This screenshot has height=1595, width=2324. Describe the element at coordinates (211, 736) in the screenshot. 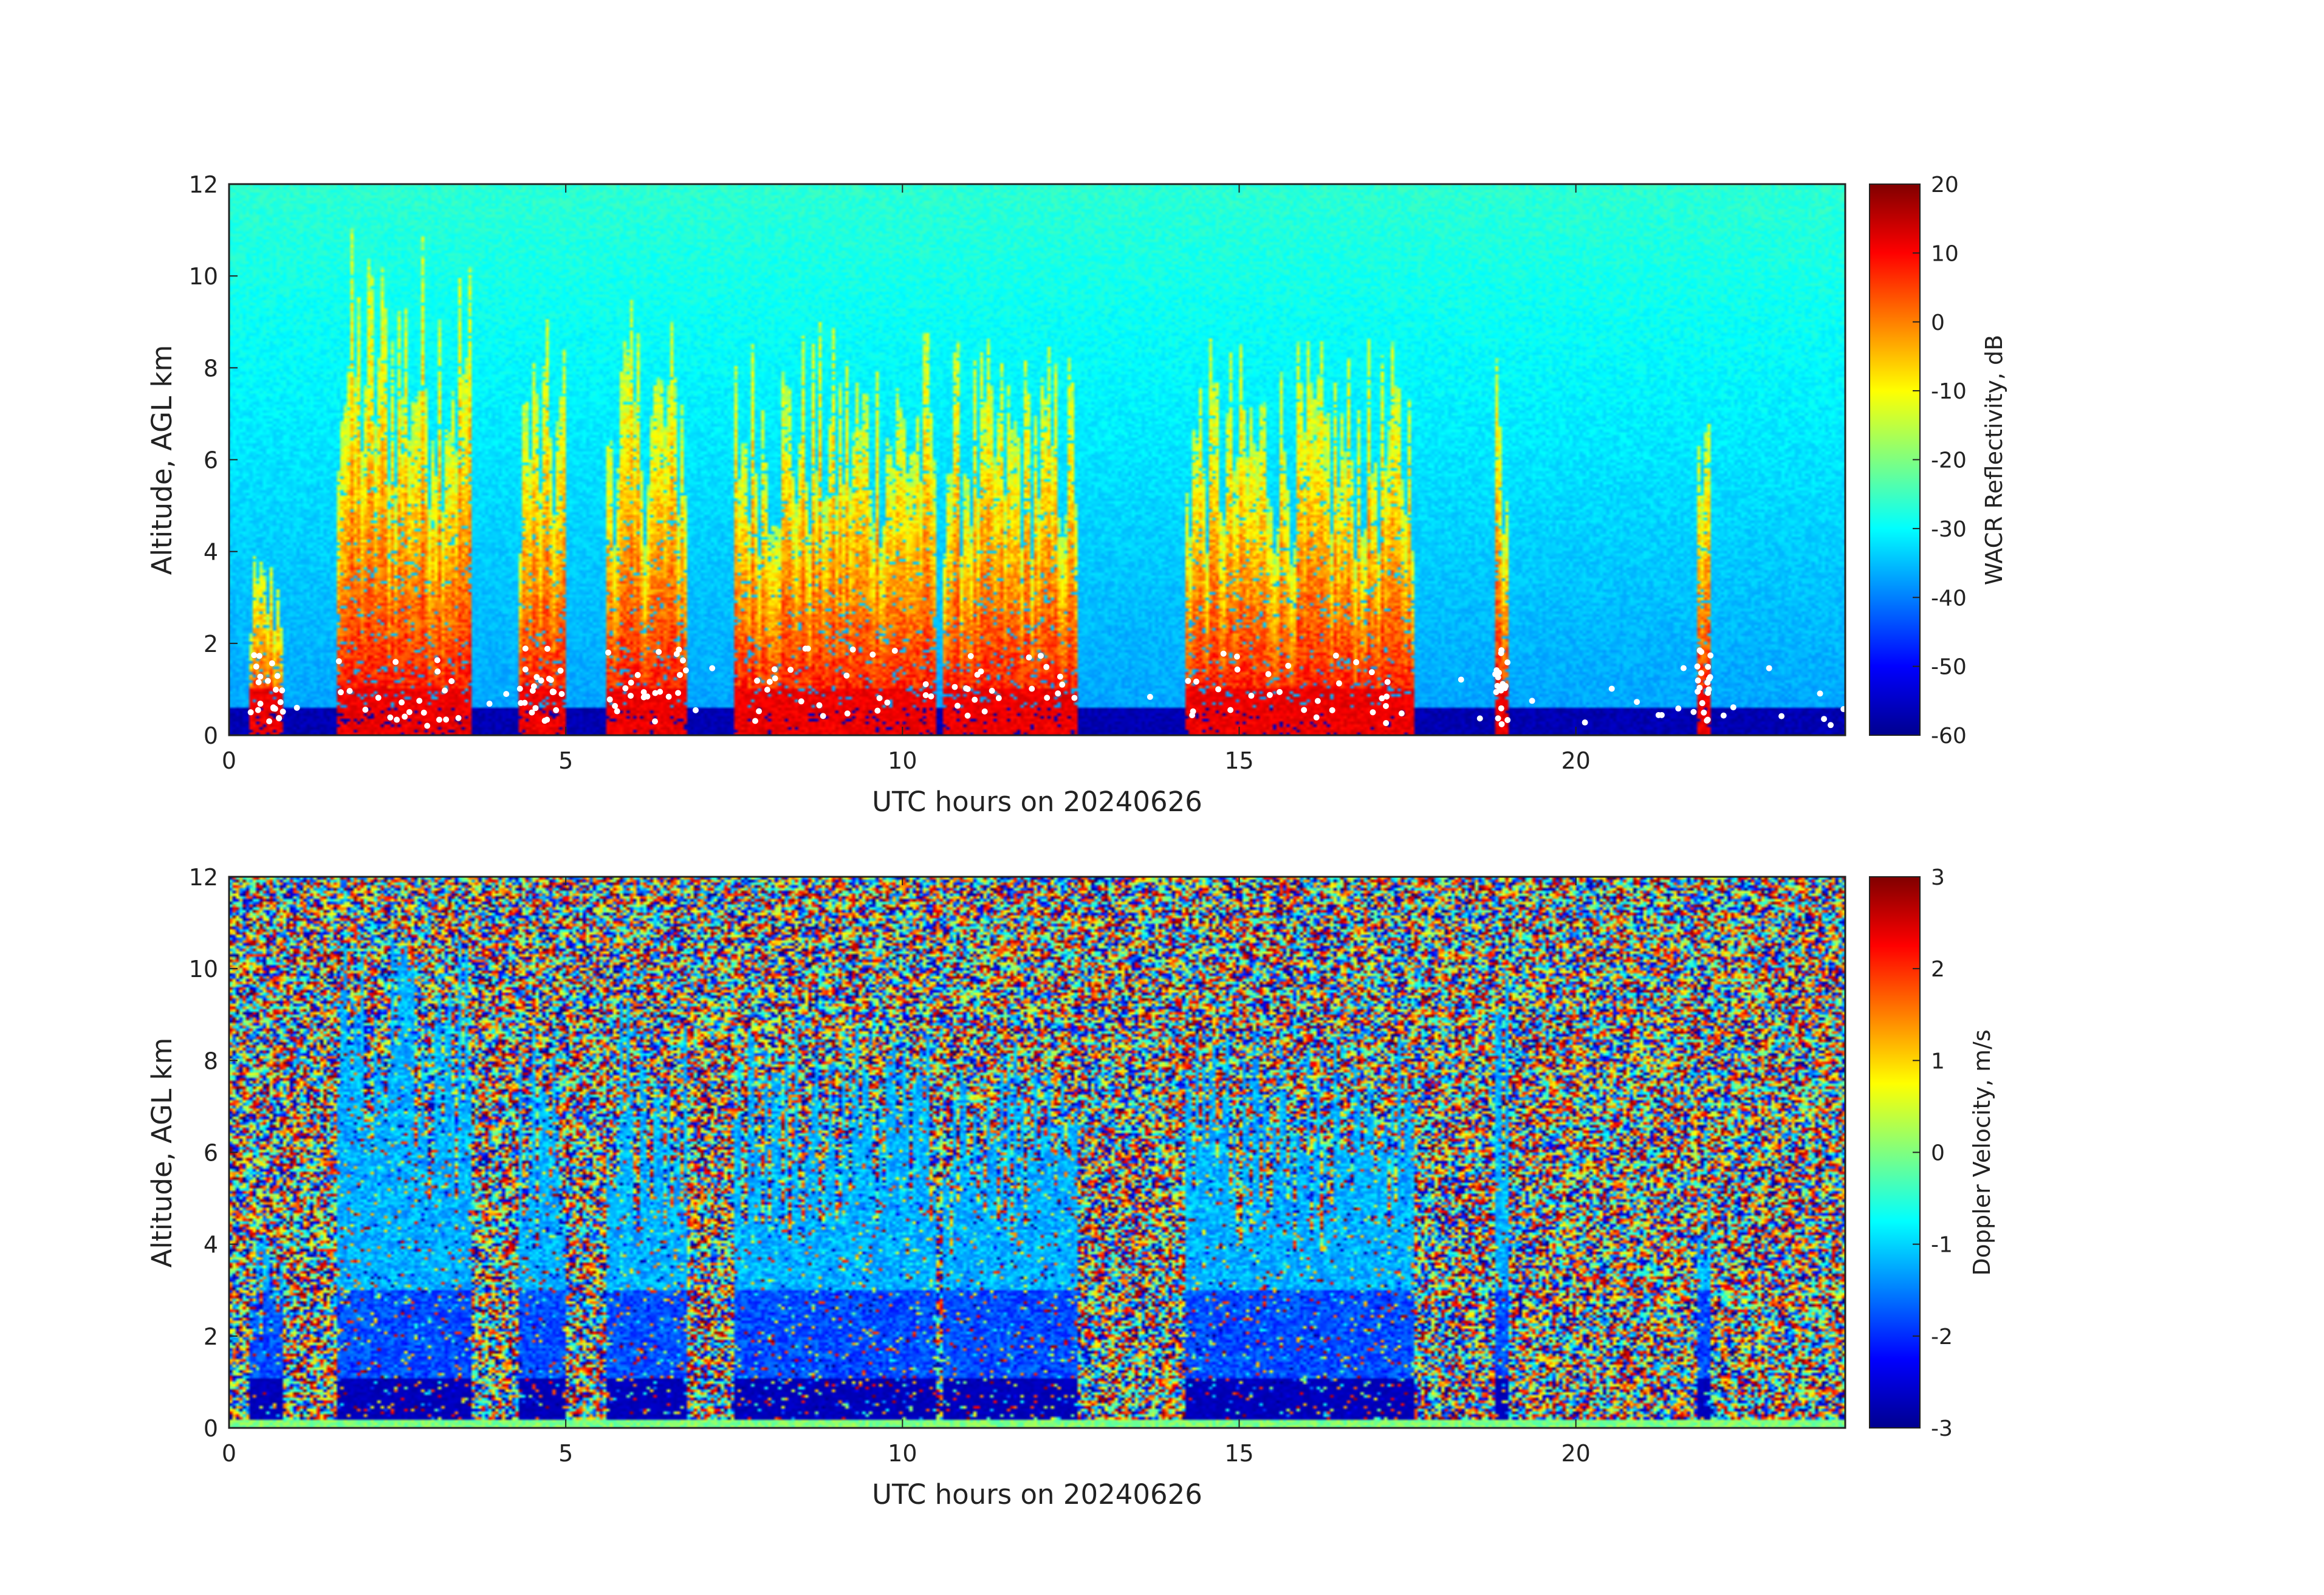

I see `y-tick-label: 0` at that location.